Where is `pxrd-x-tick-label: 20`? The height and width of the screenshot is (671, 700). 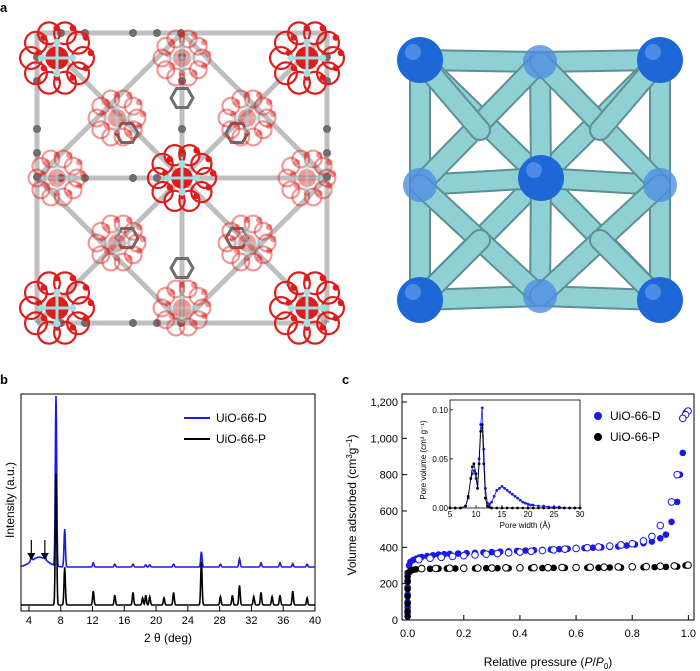 pxrd-x-tick-label: 20 is located at coordinates (156, 621).